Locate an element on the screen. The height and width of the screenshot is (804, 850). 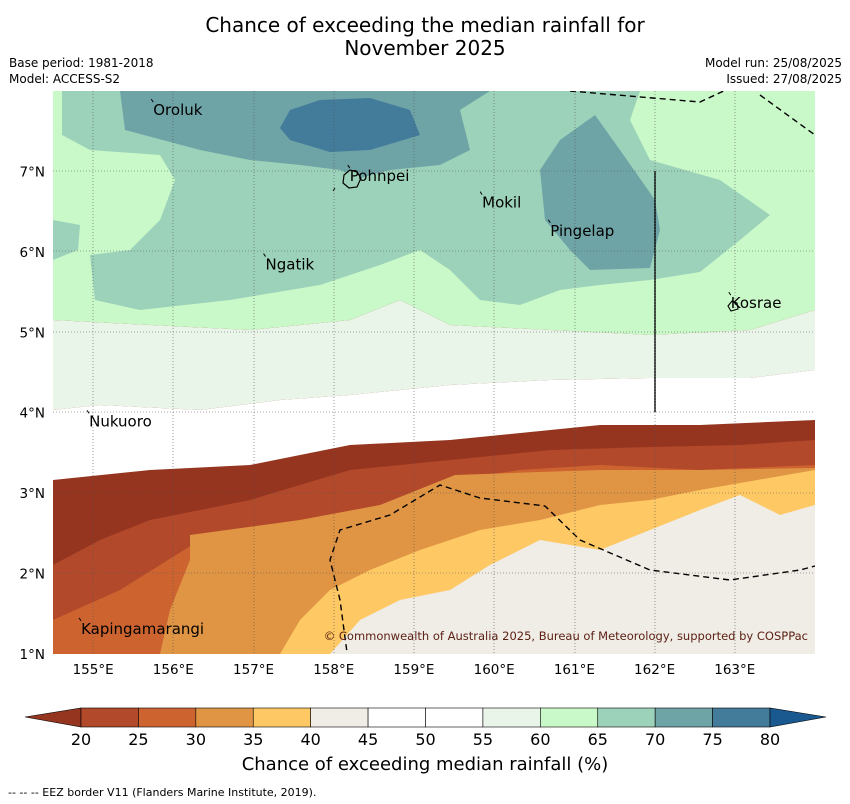
colorbar-tick-label: 60 is located at coordinates (540, 739).